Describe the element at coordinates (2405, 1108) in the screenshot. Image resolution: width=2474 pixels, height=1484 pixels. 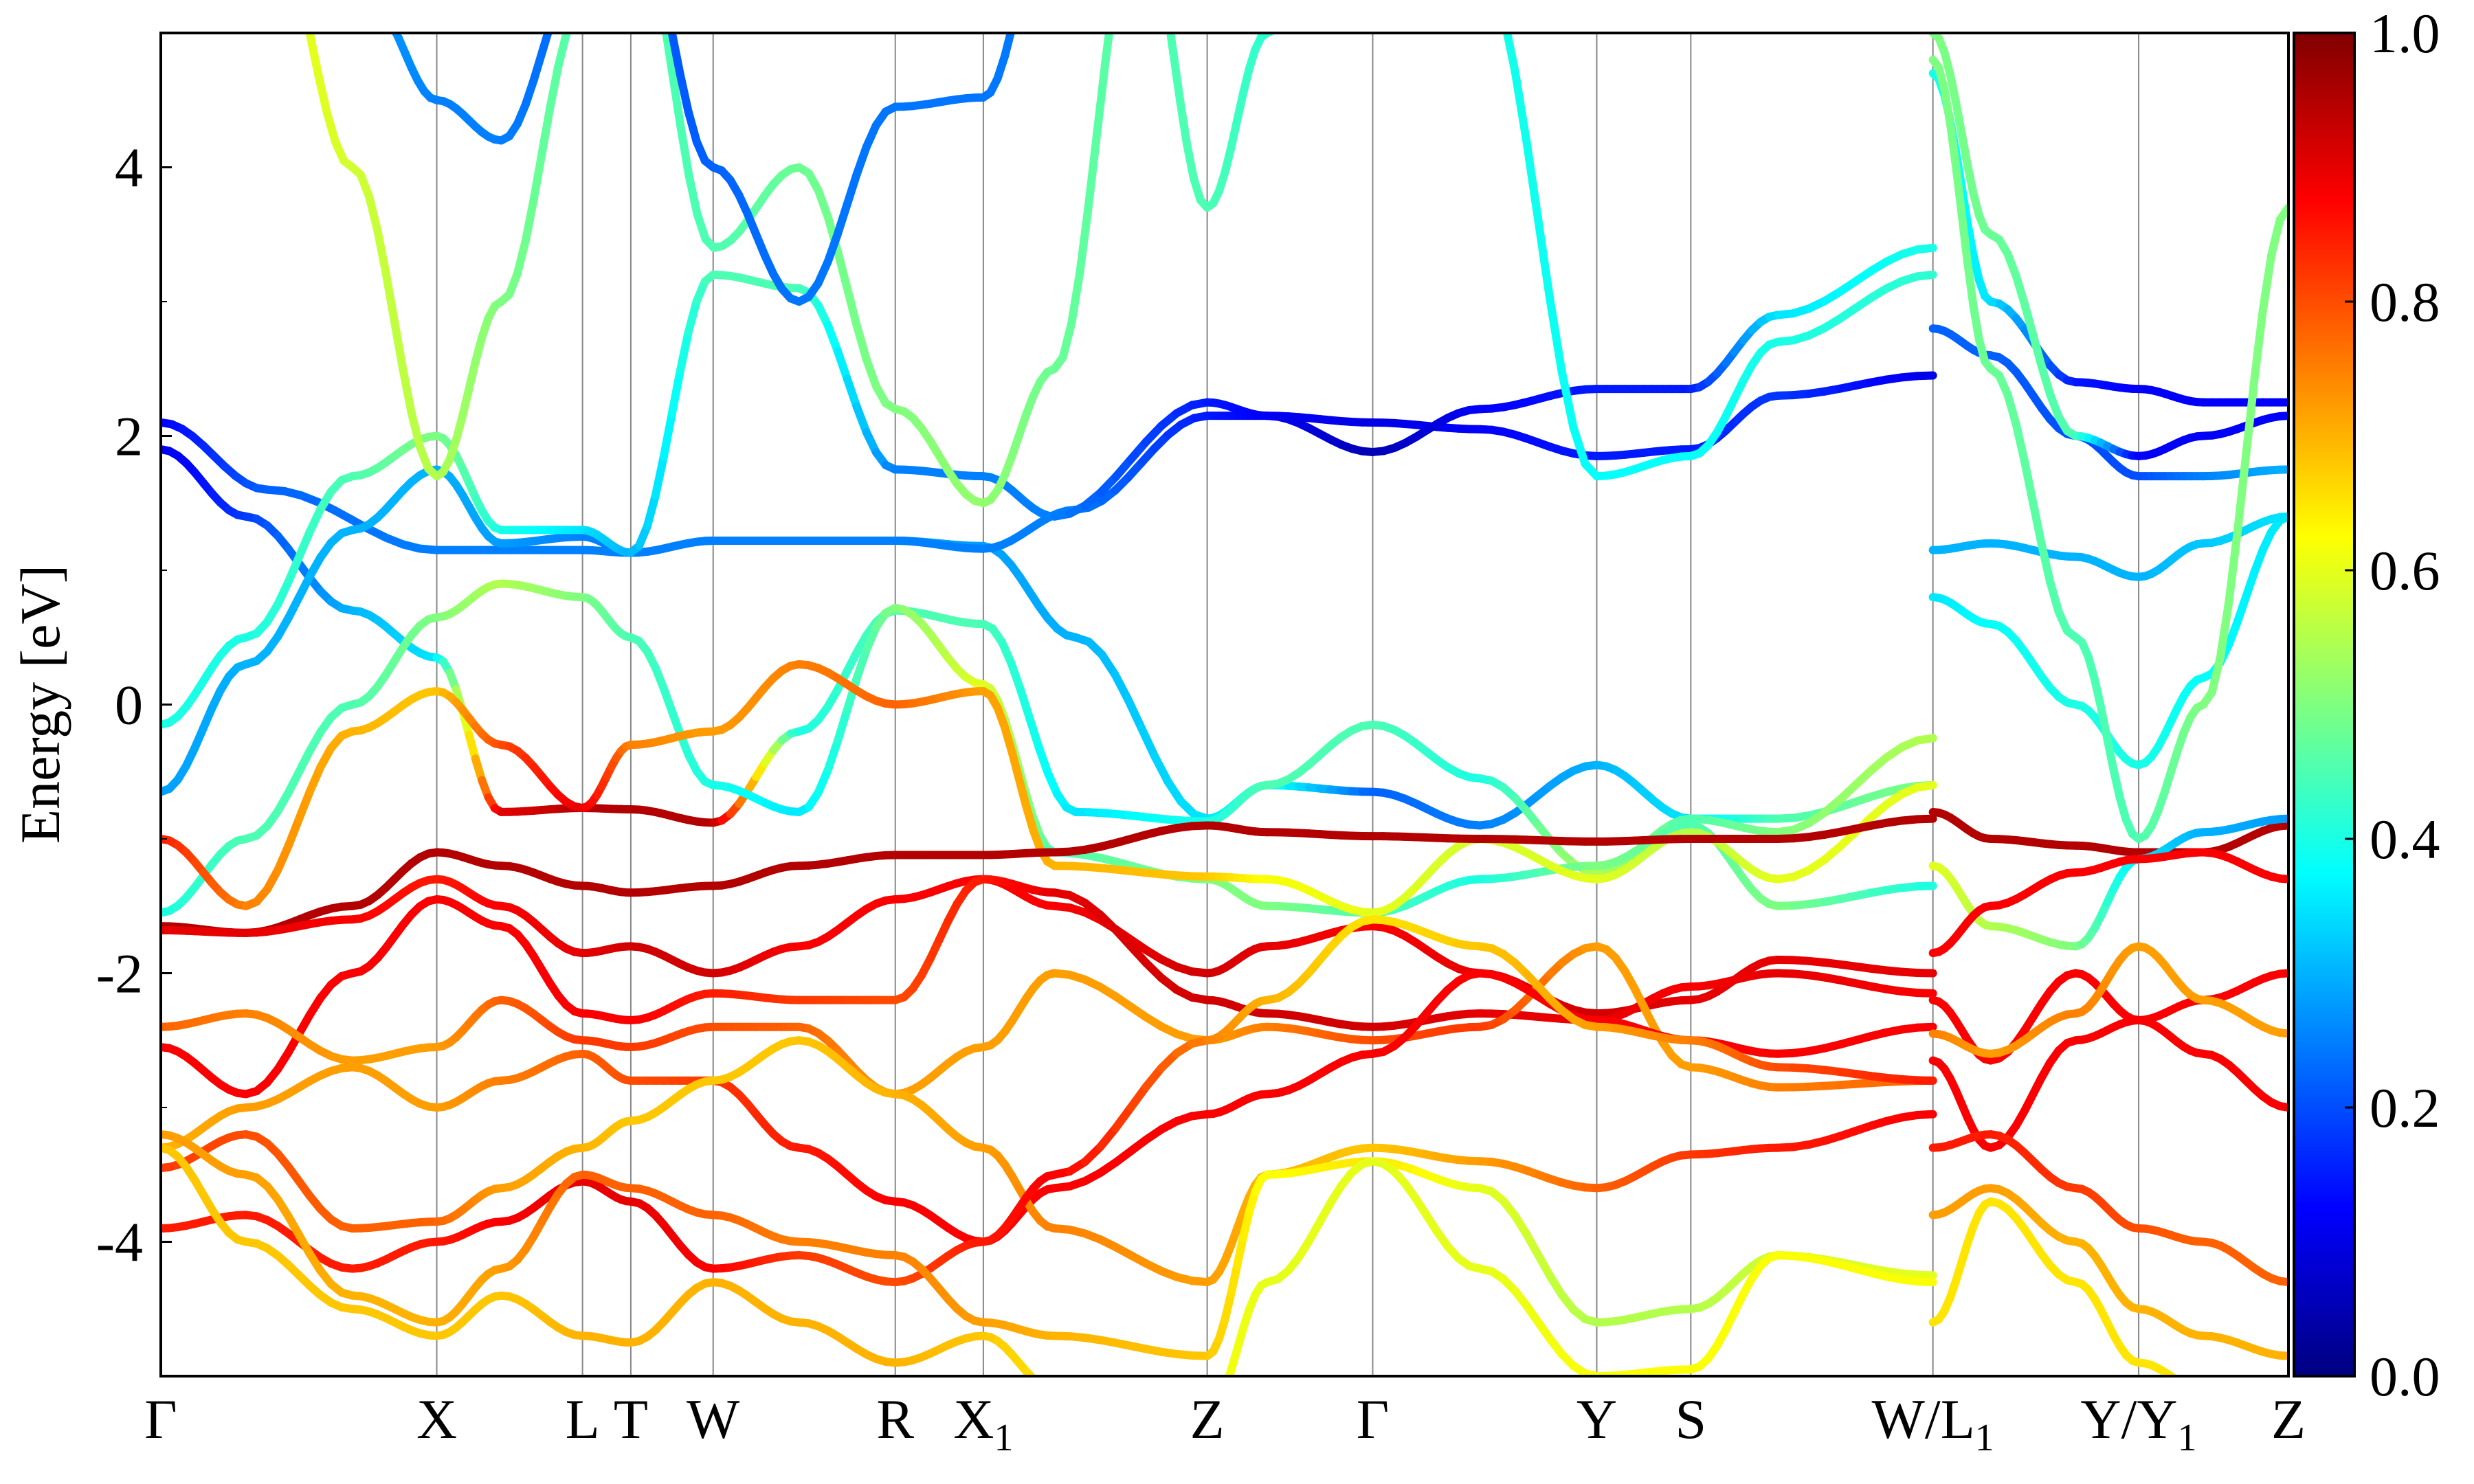
I see `colorbar-tick-label-1: 0.2` at that location.